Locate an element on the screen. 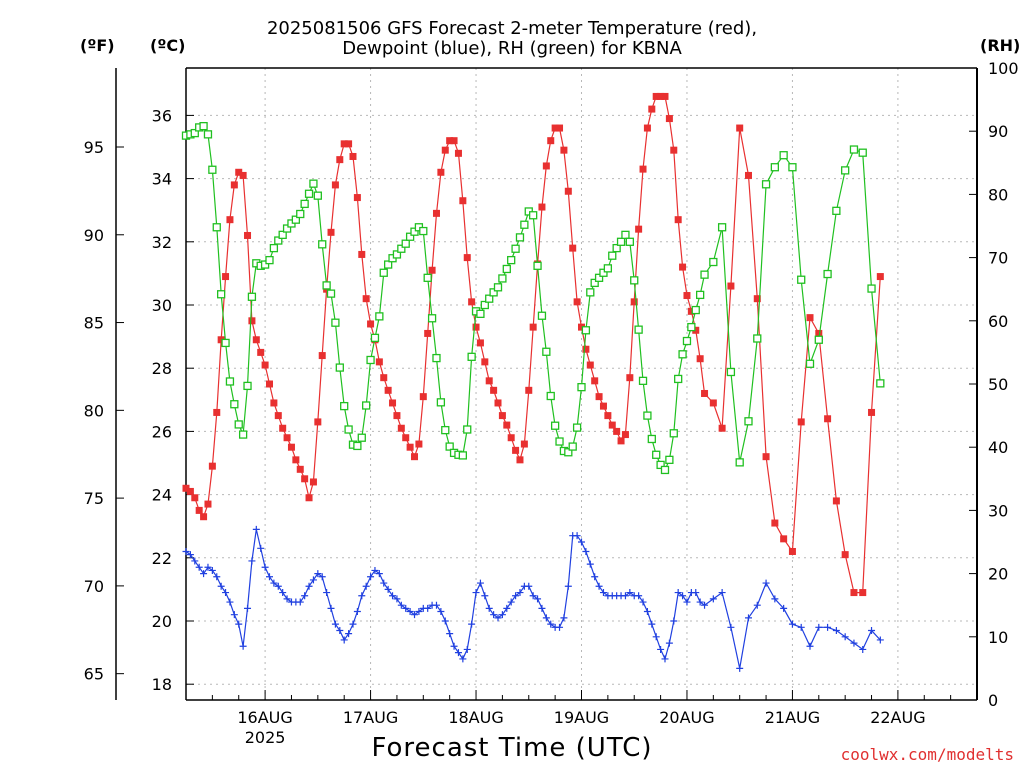  x-tick-label: 17AUG is located at coordinates (370, 717).